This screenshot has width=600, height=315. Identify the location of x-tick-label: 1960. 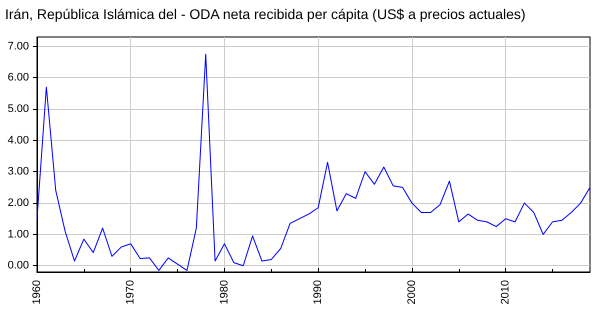
(37, 292).